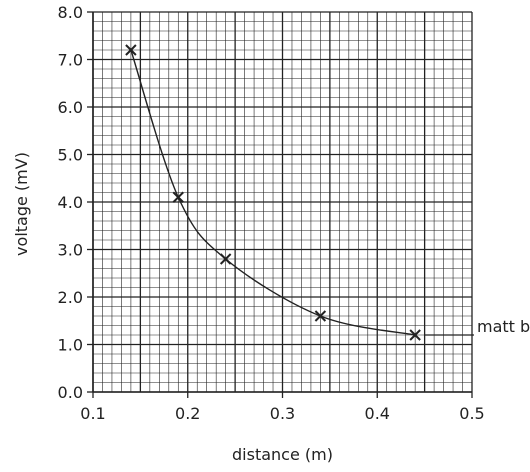 This screenshot has height=472, width=530. What do you see at coordinates (503, 326) in the screenshot?
I see `annotation-matt-black: matt black` at bounding box center [503, 326].